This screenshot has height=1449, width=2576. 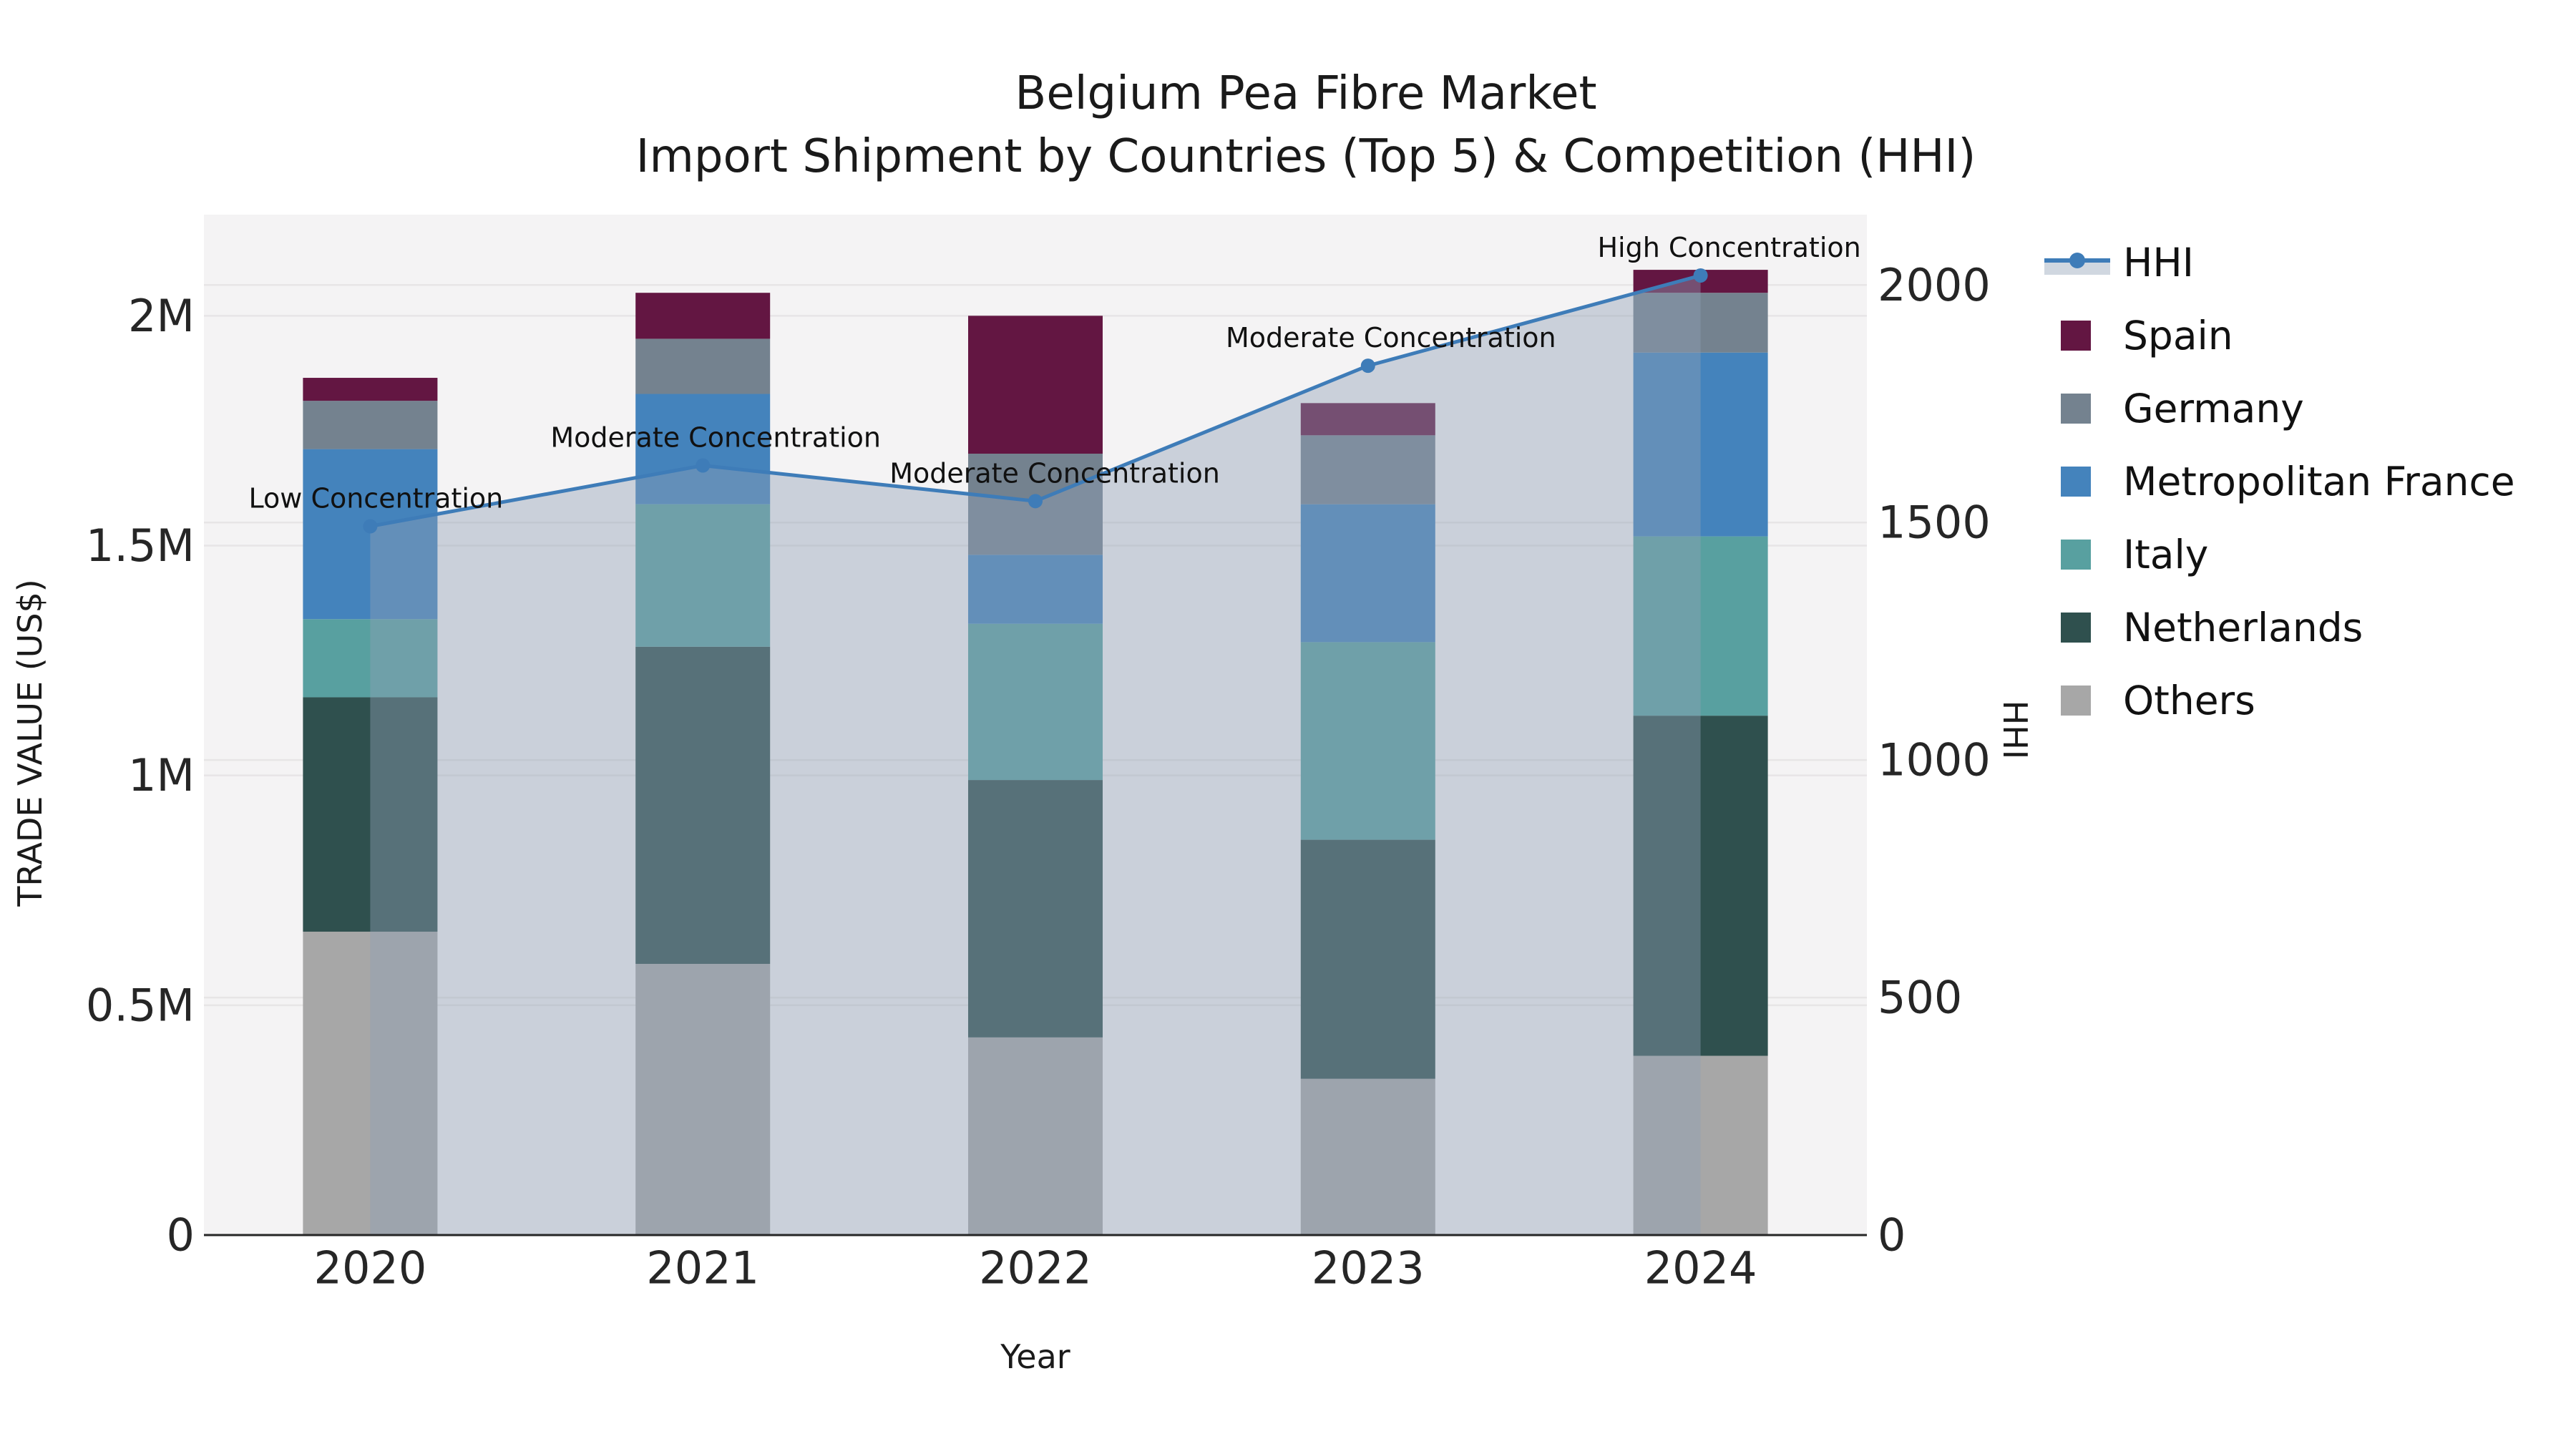 I want to click on legend-label-others: Others, so click(x=2189, y=700).